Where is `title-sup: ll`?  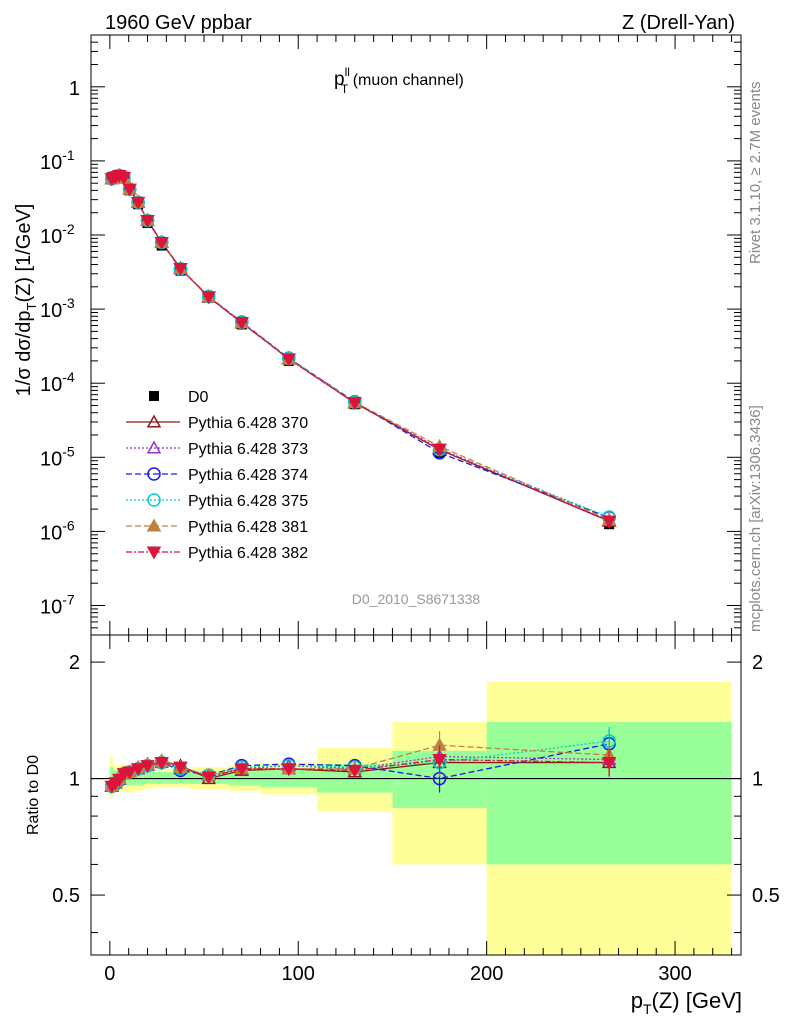 title-sup: ll is located at coordinates (347, 72).